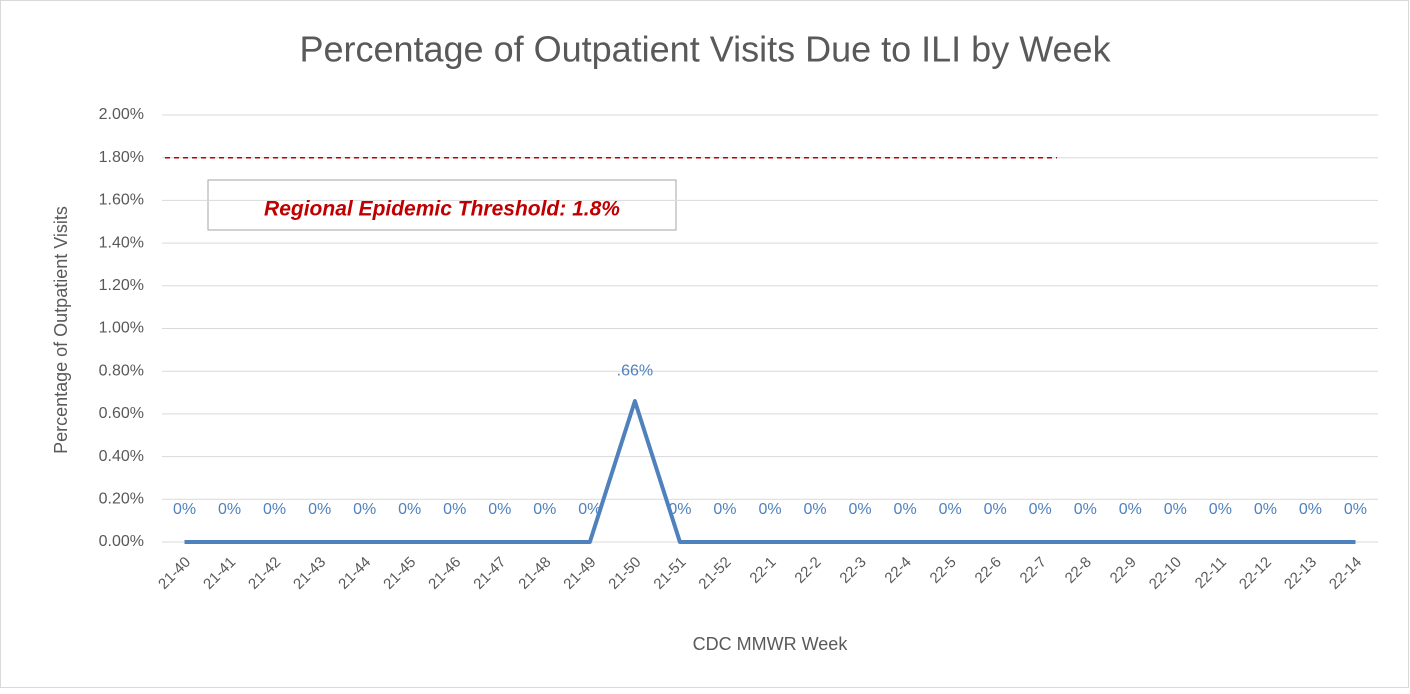 Image resolution: width=1410 pixels, height=694 pixels. What do you see at coordinates (121, 413) in the screenshot?
I see `y-tick-label: 0.60%` at bounding box center [121, 413].